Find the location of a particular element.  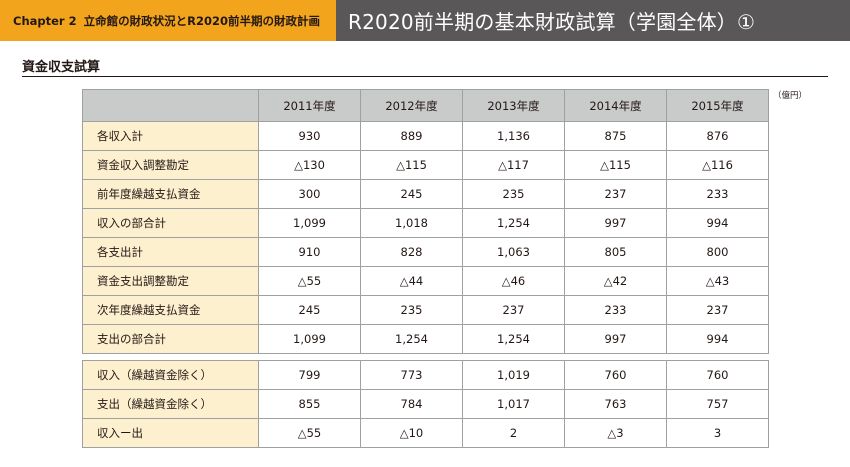

table-row: 資金支出調整勘定 △55 △44 △46 △42 △43 is located at coordinates (425, 281).